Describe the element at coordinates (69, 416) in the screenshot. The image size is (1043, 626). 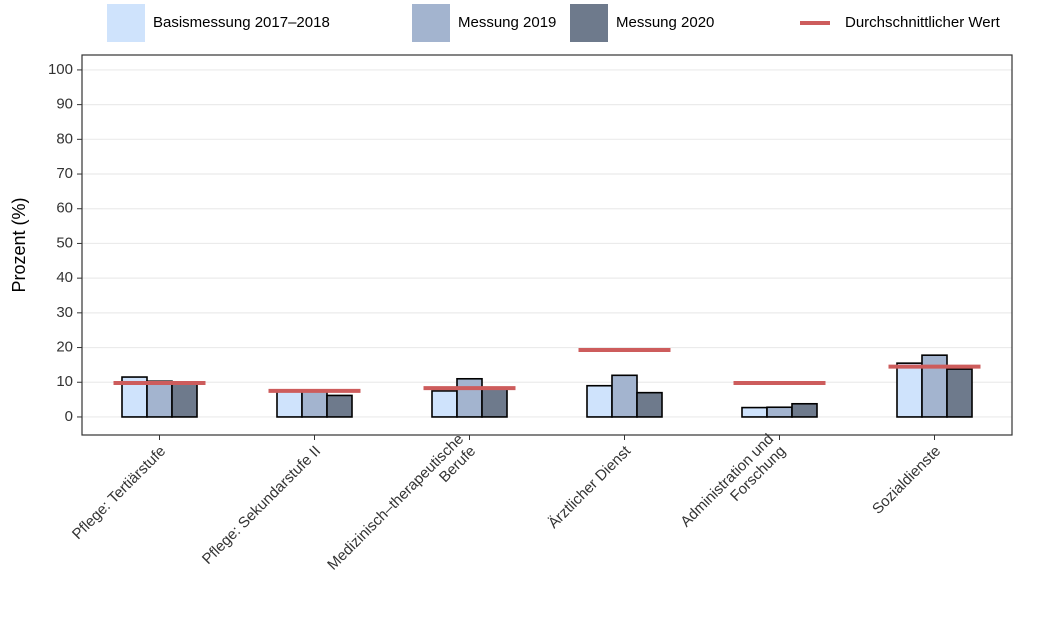
I see `y-tick-label: 0` at that location.